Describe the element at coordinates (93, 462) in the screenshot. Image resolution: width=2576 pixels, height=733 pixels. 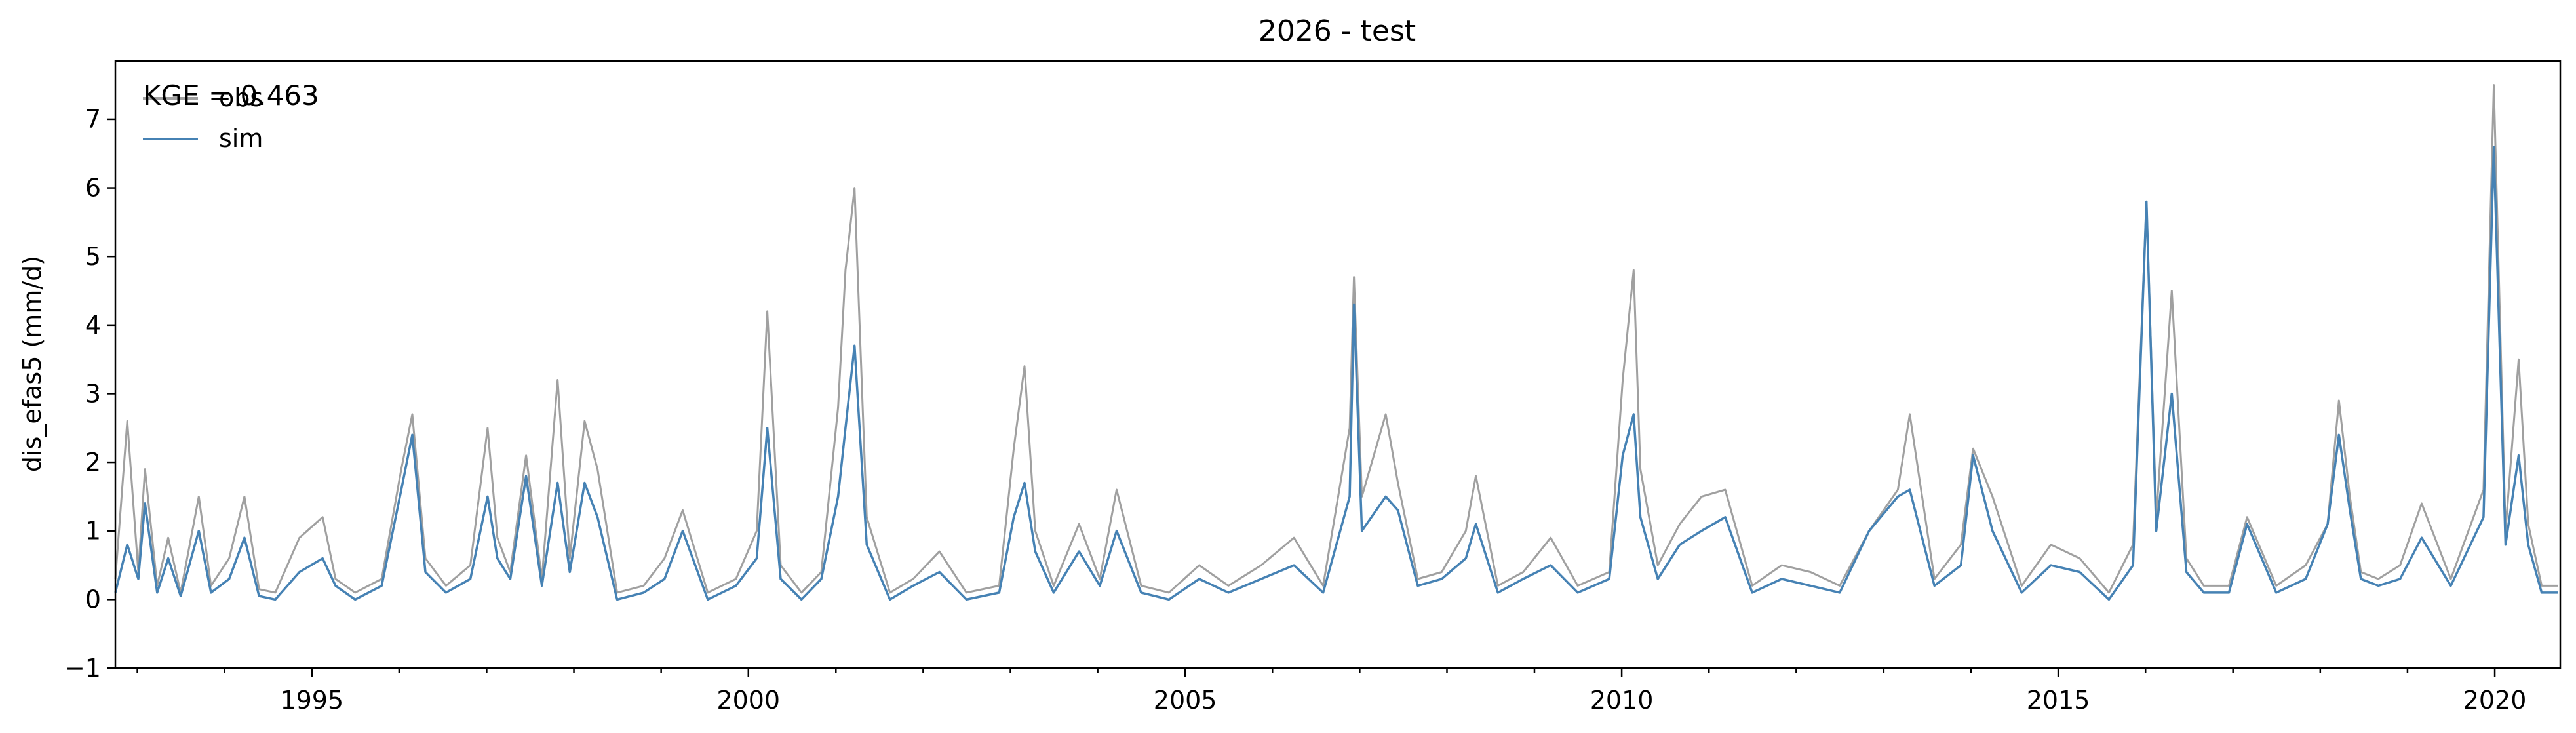
I see `y-tick-label: 2` at that location.